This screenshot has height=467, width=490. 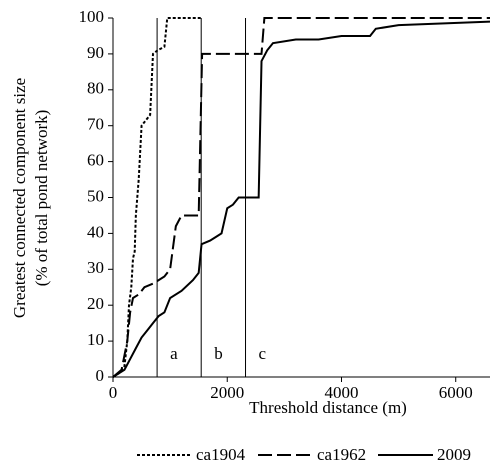 I want to click on y-tick-label: 50, so click(x=95, y=195).